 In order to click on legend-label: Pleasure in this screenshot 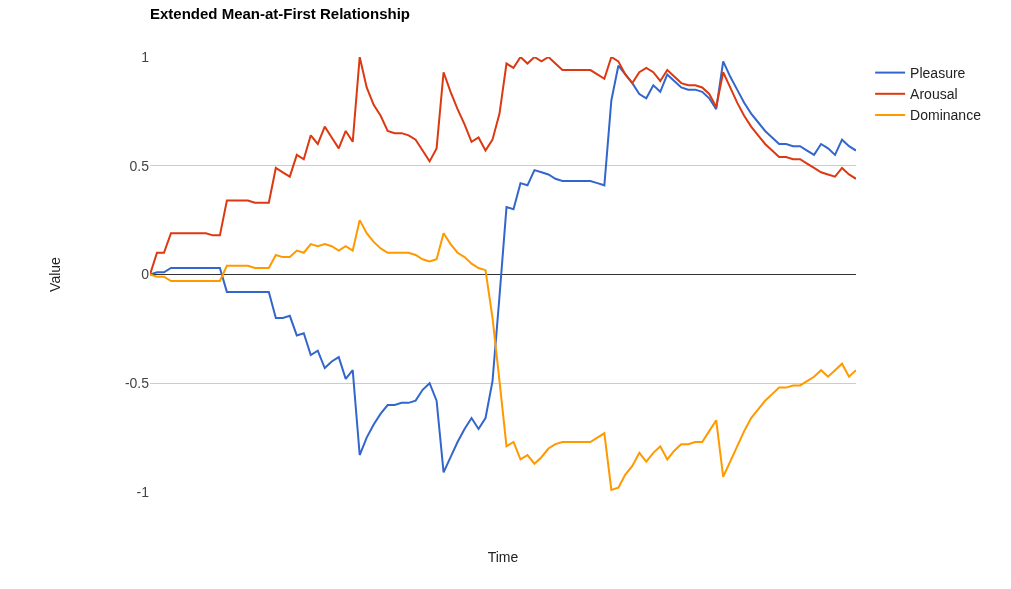, I will do `click(938, 73)`.